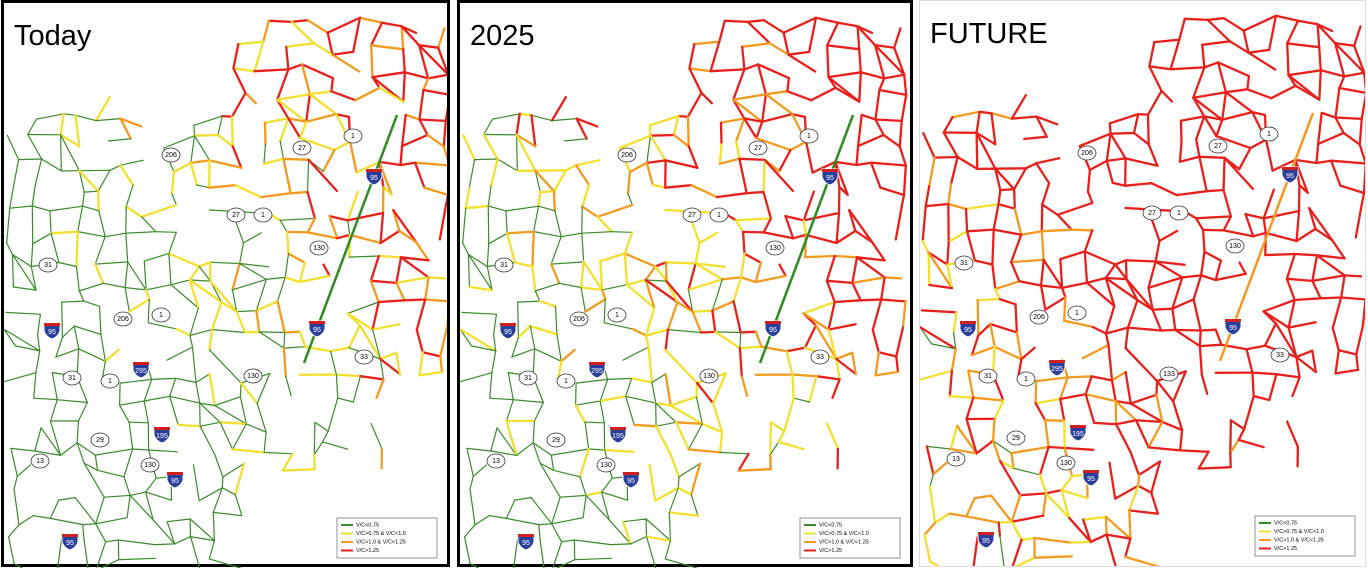 This screenshot has width=1368, height=571. Describe the element at coordinates (508, 332) in the screenshot. I see `shield-label: 95` at that location.